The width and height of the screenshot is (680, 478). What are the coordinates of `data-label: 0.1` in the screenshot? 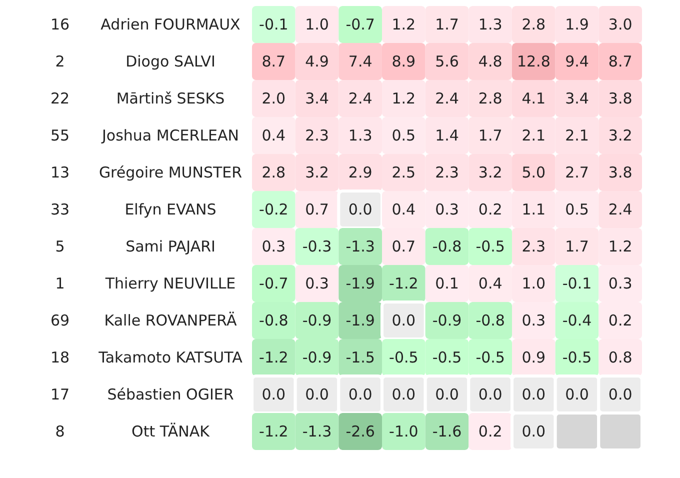 It's located at (447, 283).